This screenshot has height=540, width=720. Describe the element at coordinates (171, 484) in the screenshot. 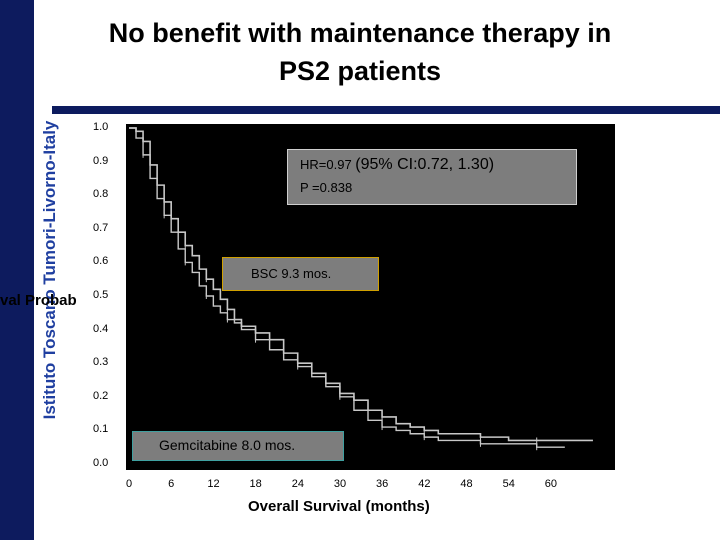

I see `x-tick-label: 6` at that location.